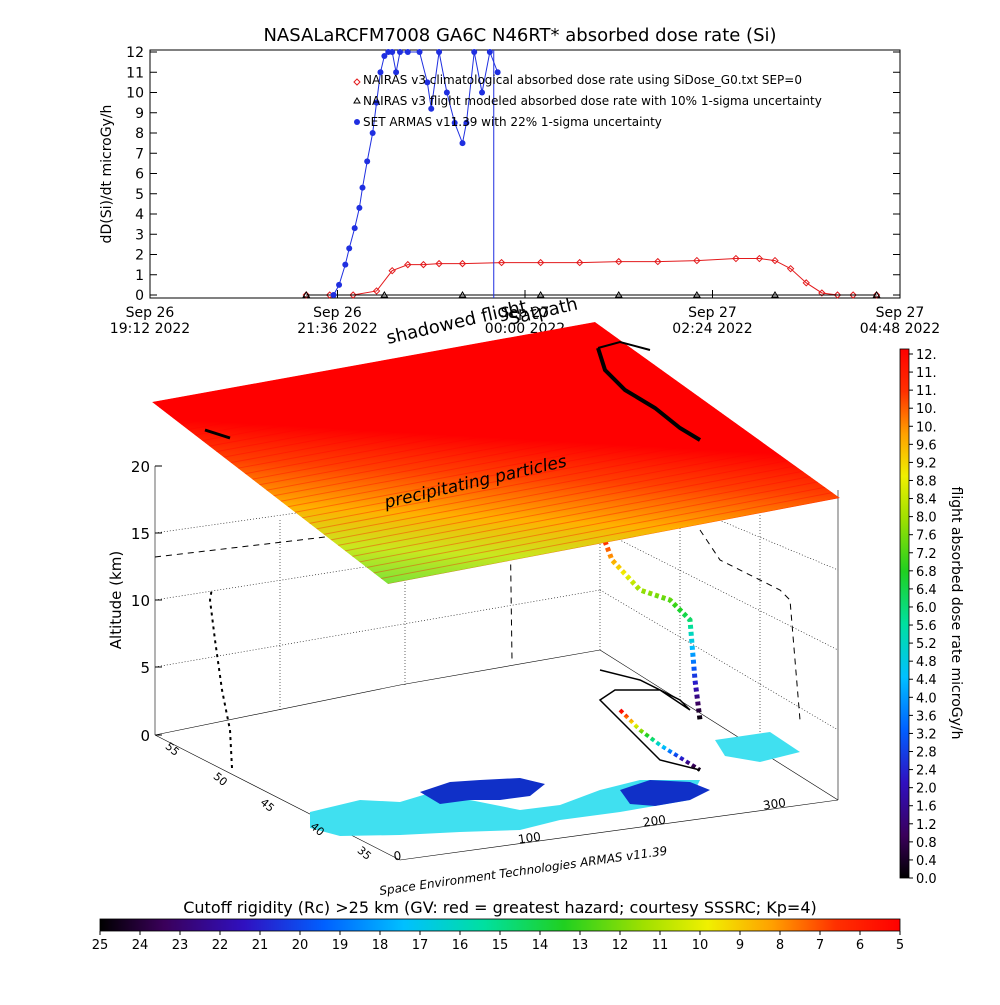 This screenshot has height=1005, width=1000. I want to click on land-cyan-ne, so click(757, 747).